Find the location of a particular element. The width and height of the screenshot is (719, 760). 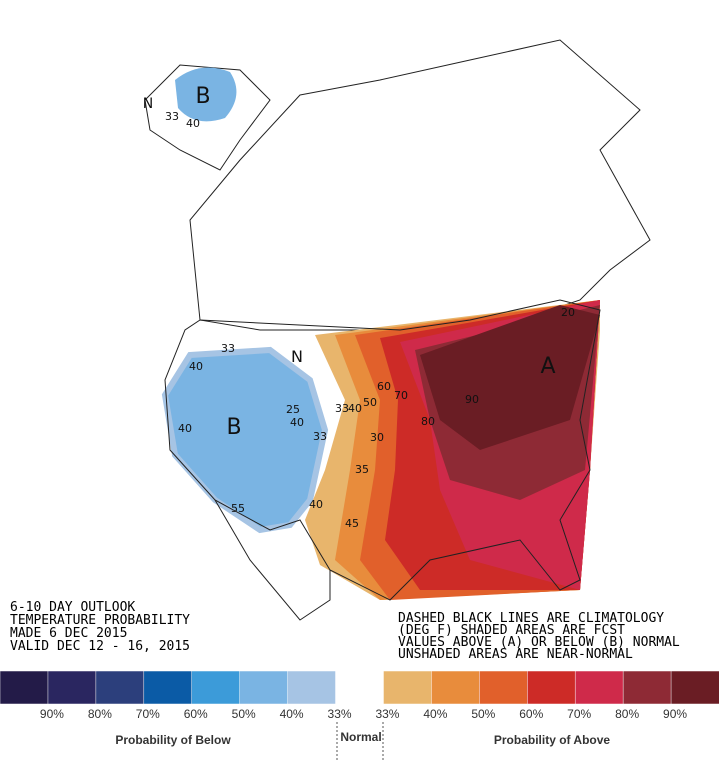

normal-caption: Normal is located at coordinates (360, 737).